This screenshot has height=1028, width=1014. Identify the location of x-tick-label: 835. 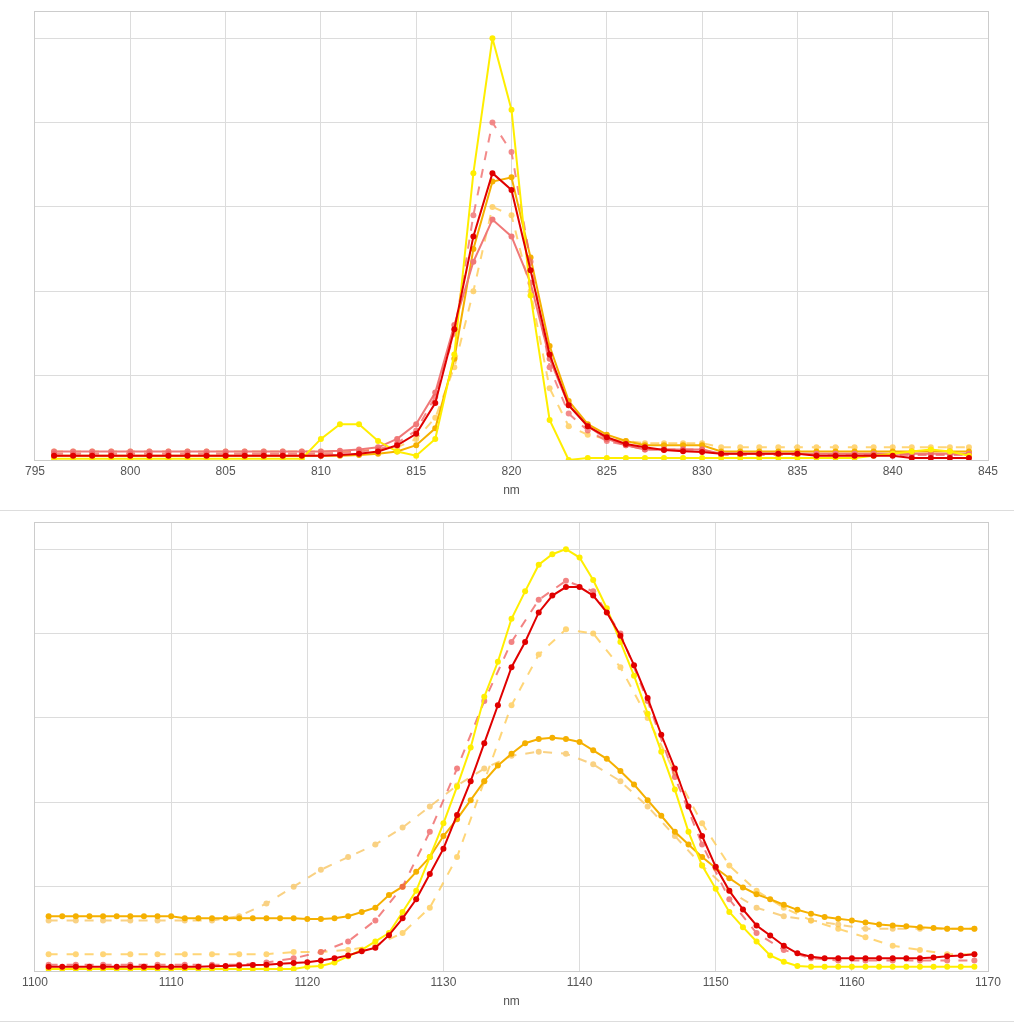
(797, 471).